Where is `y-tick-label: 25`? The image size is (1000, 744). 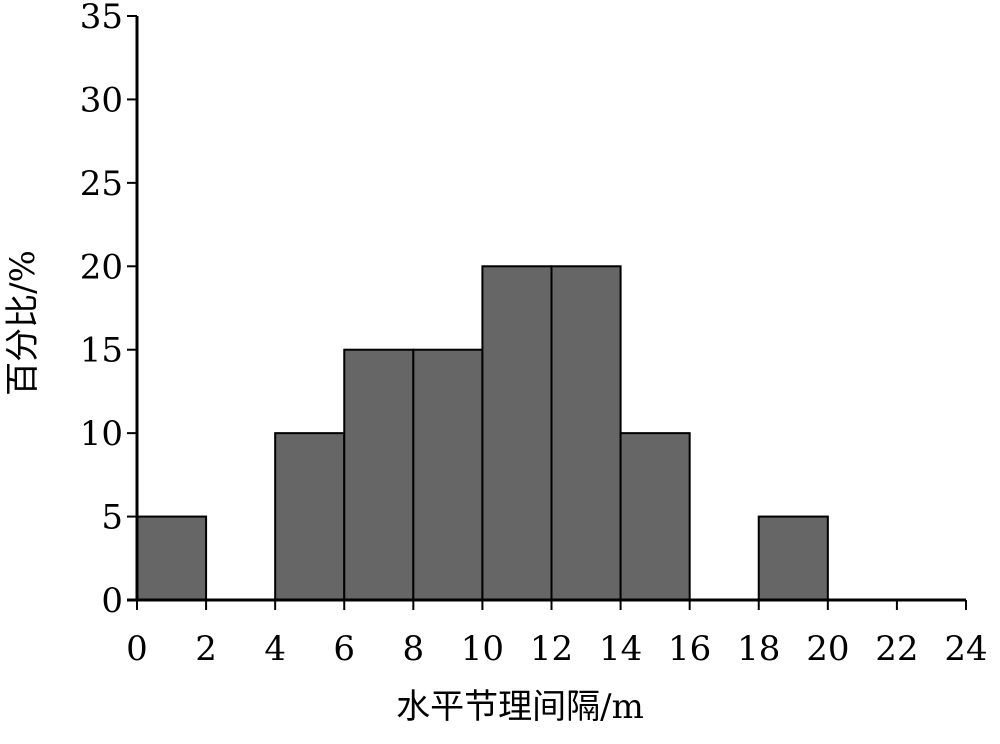
y-tick-label: 25 is located at coordinates (101, 184).